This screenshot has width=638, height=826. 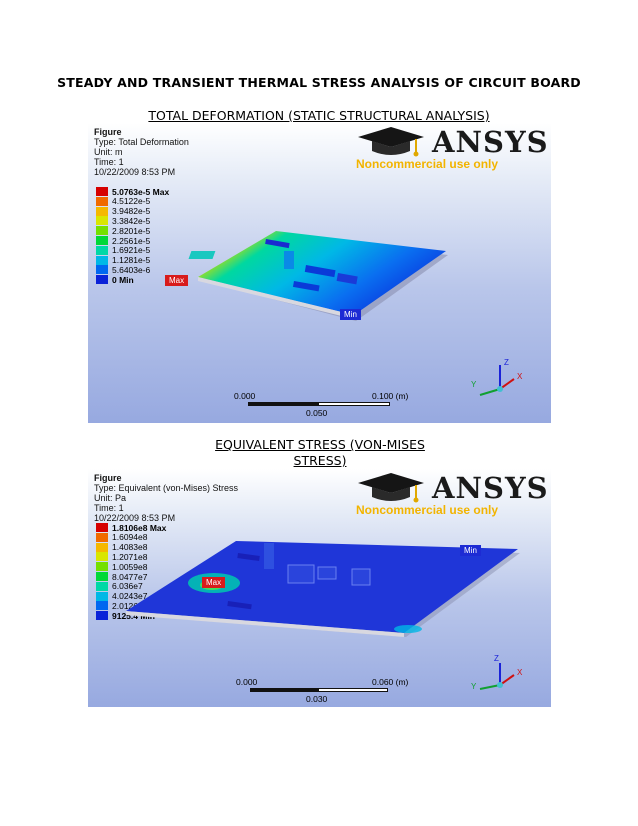 I want to click on legend-label: 1.2071e8, so click(x=130, y=556).